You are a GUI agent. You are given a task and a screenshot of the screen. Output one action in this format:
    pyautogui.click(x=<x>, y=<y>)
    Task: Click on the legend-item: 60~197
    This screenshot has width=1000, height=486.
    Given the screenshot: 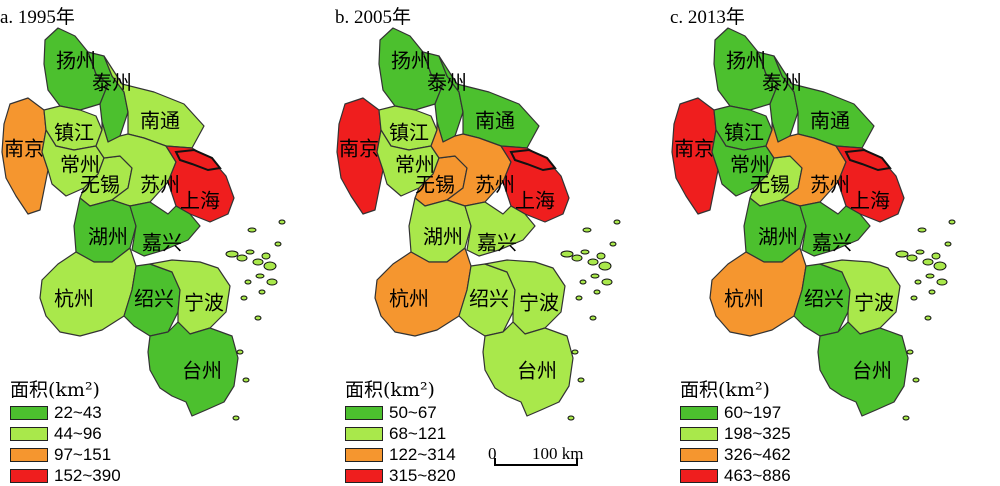 What is the action you would take?
    pyautogui.click(x=735, y=412)
    